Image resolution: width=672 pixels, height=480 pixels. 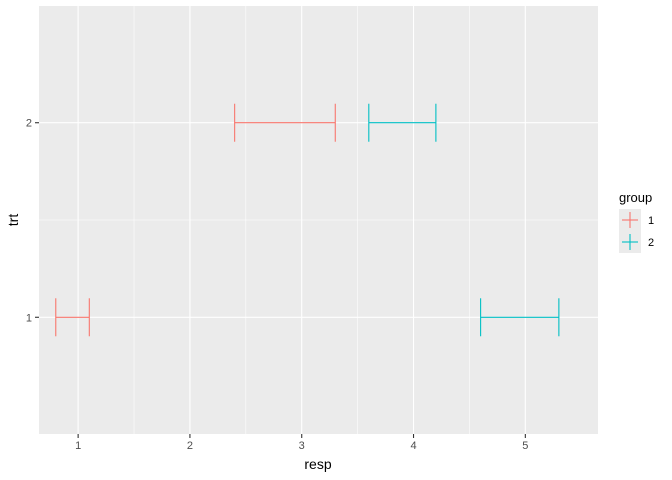 I want to click on legend-item-1: 1, so click(x=636, y=220).